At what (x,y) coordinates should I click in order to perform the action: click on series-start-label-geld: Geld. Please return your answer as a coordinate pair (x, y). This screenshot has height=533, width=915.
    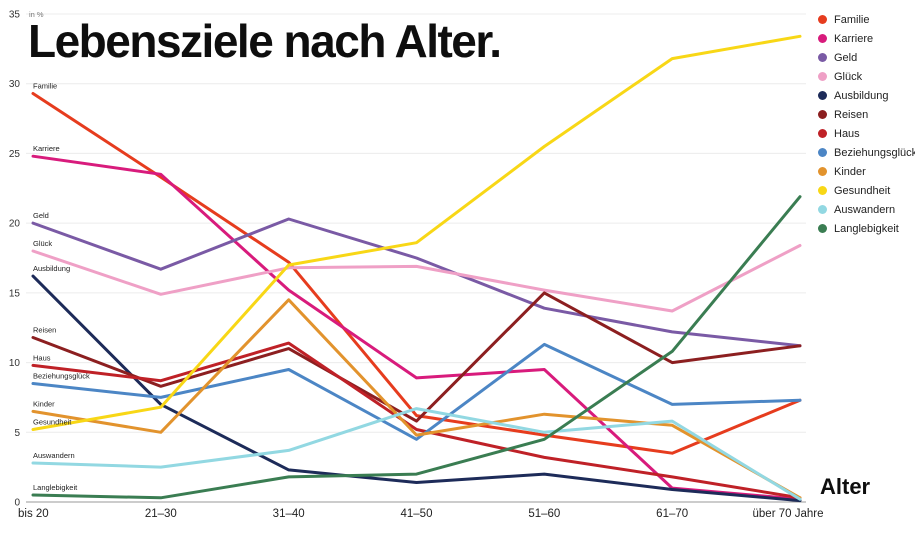
    Looking at the image, I should click on (41, 215).